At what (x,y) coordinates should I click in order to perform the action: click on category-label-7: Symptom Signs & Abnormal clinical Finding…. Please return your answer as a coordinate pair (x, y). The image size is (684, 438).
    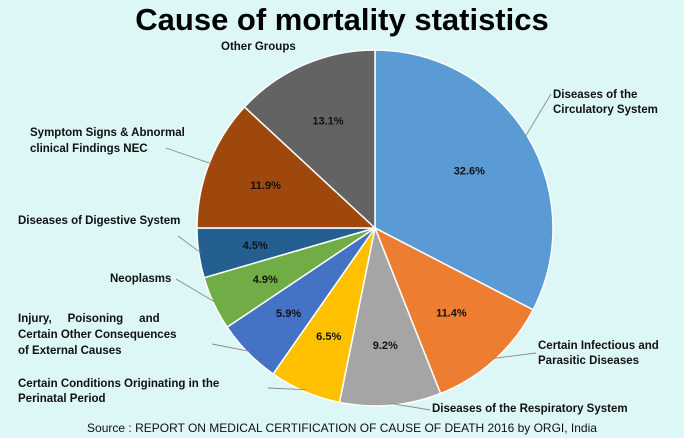
    Looking at the image, I should click on (107, 141).